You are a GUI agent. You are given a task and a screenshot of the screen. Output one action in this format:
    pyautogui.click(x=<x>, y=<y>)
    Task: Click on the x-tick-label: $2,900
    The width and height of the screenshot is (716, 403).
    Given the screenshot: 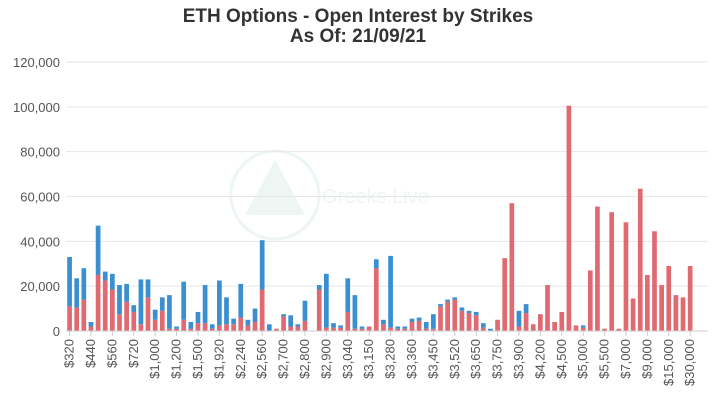 What is the action you would take?
    pyautogui.click(x=325, y=359)
    